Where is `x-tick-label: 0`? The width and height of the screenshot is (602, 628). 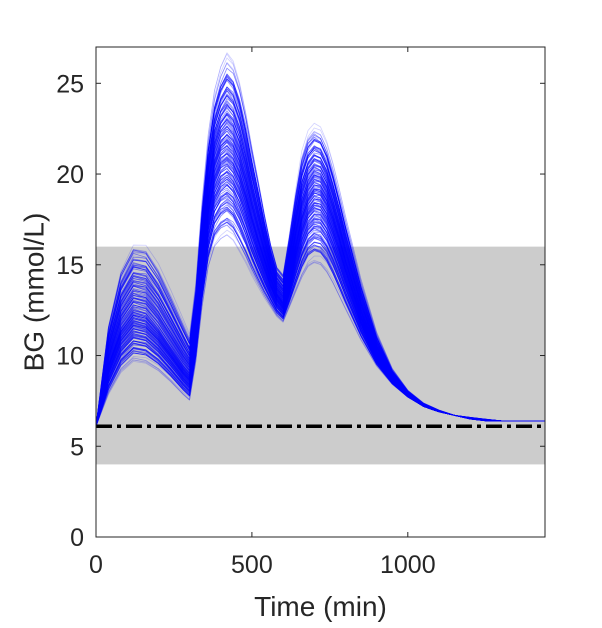
x-tick-label: 0 is located at coordinates (96, 565).